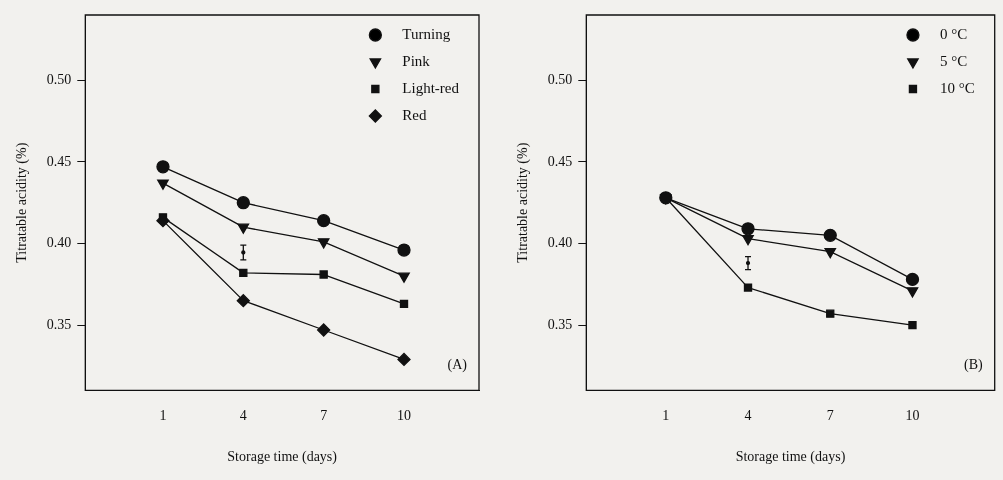 This screenshot has width=1003, height=480. I want to click on legend-label: Light-red, so click(431, 87).